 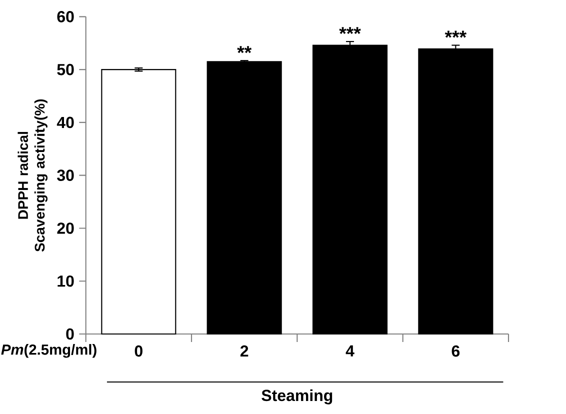 I want to click on text: Steaming, so click(x=297, y=396).